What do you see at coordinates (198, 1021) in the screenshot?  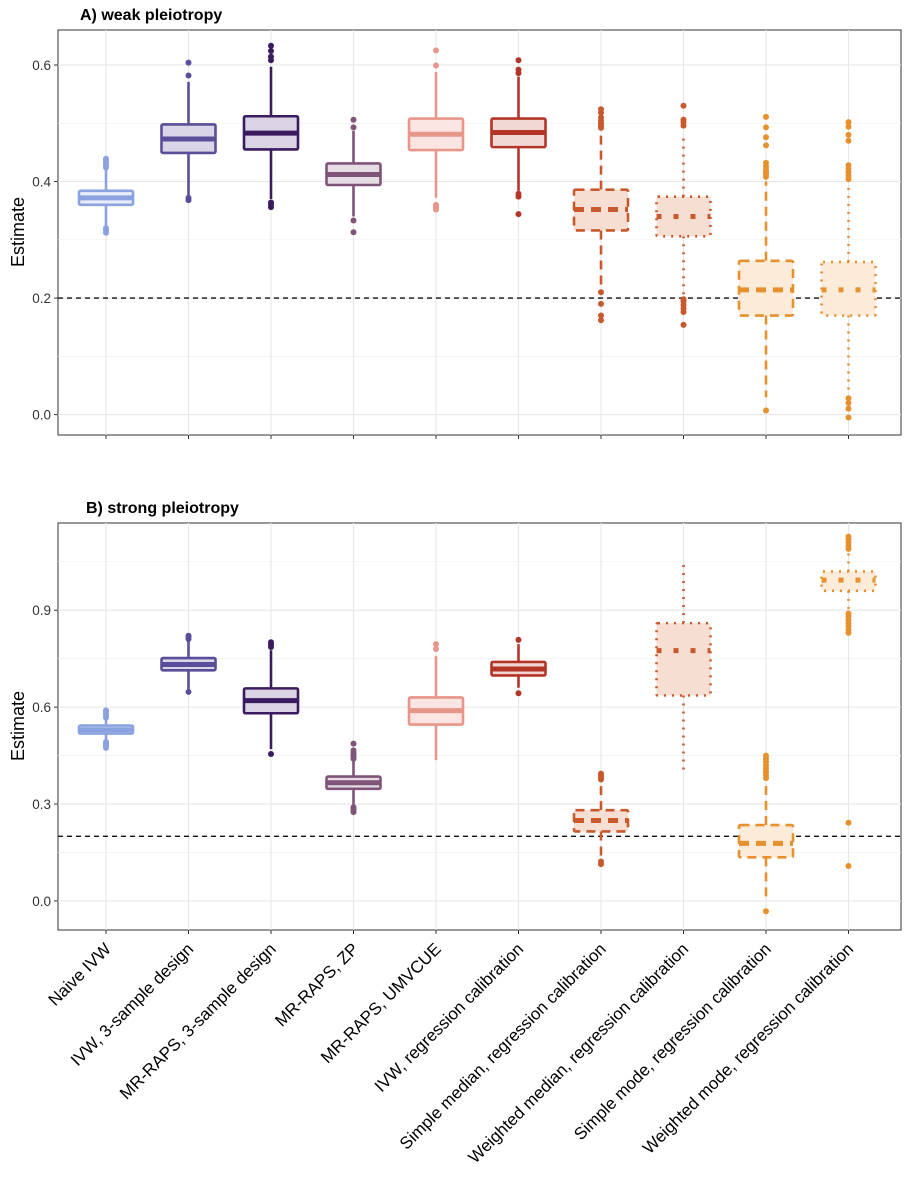 I see `x-category-label: MR-RAPS, 3-sample design` at bounding box center [198, 1021].